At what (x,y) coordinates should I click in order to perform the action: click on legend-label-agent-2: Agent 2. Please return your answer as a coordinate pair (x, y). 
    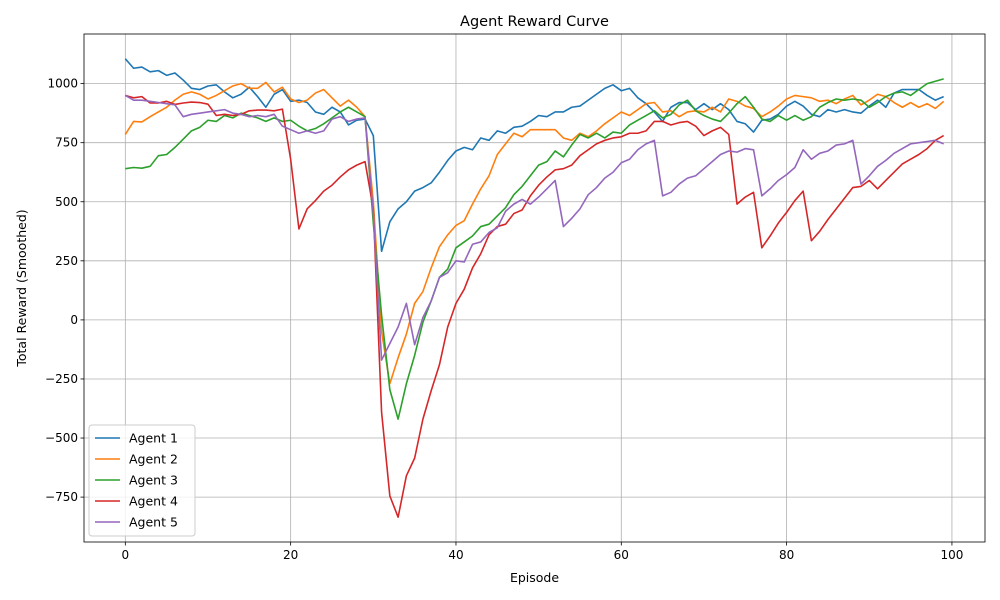
    Looking at the image, I should click on (153, 459).